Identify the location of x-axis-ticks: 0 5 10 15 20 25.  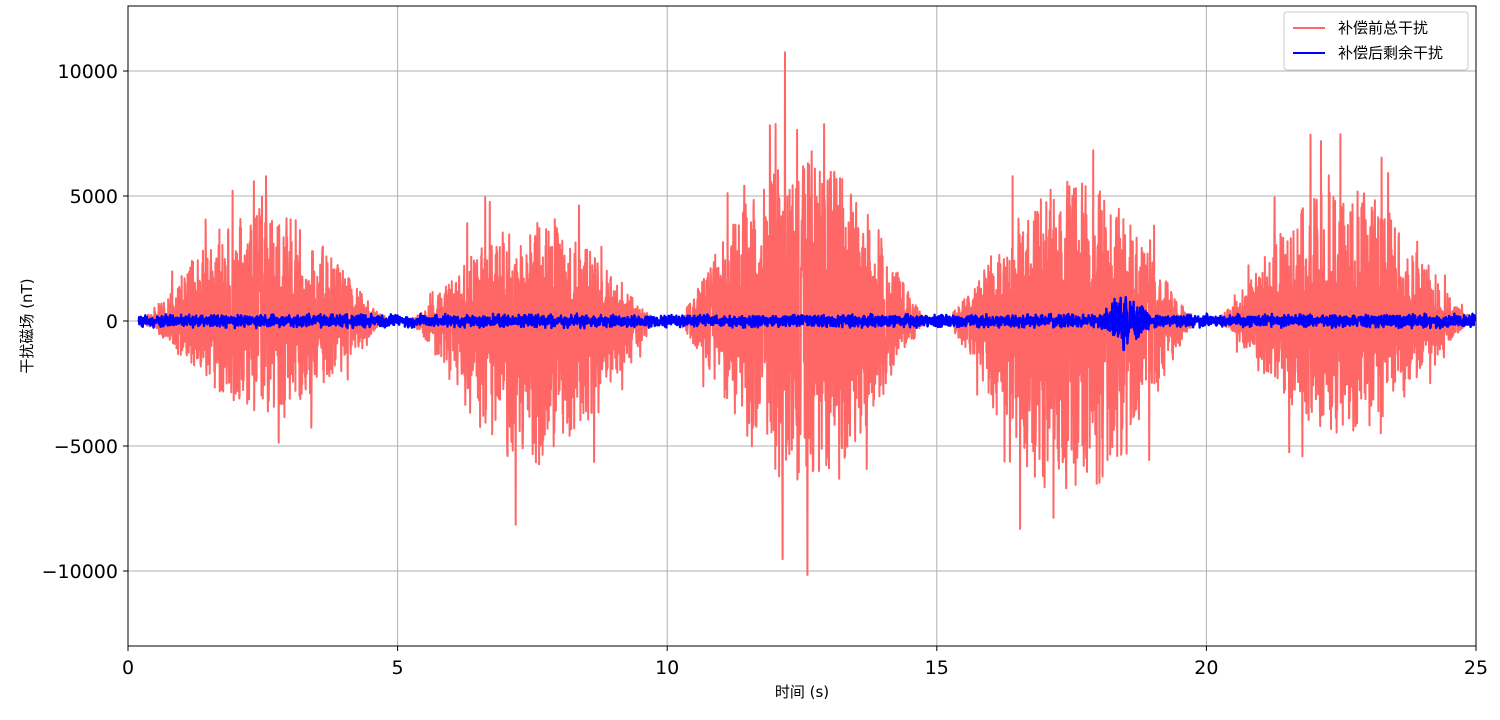
(805, 662).